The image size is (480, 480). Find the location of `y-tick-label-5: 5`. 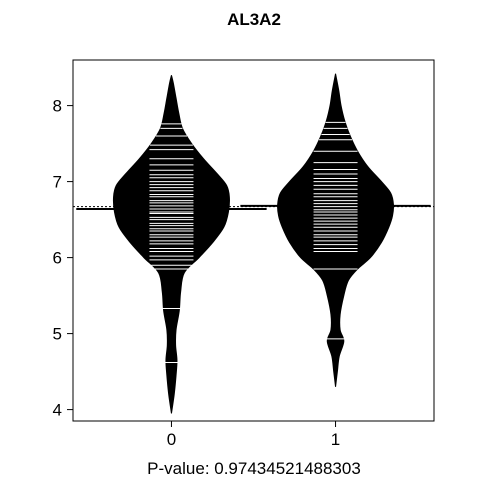

y-tick-label-5: 5 is located at coordinates (57, 334).